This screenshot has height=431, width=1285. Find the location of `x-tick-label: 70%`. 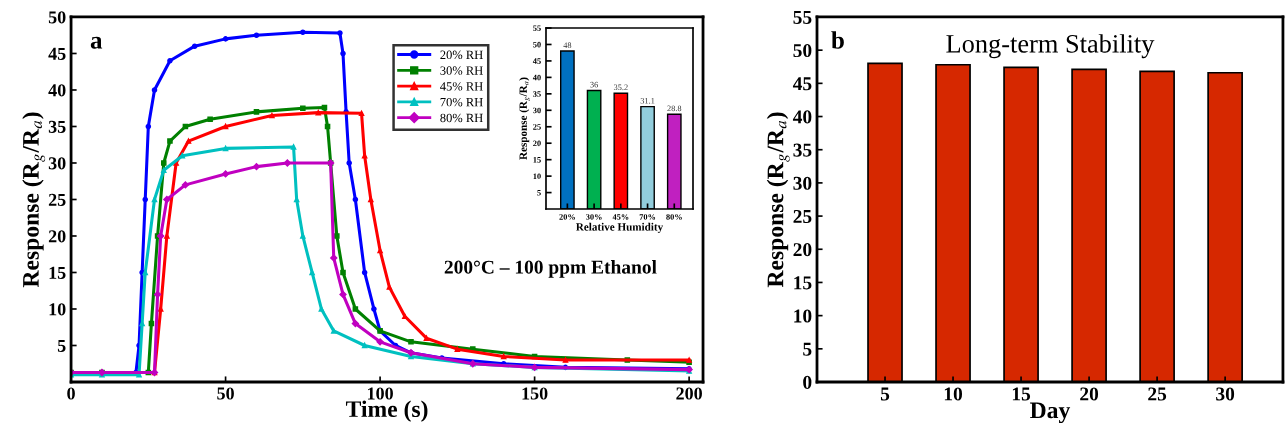

x-tick-label: 70% is located at coordinates (647, 217).